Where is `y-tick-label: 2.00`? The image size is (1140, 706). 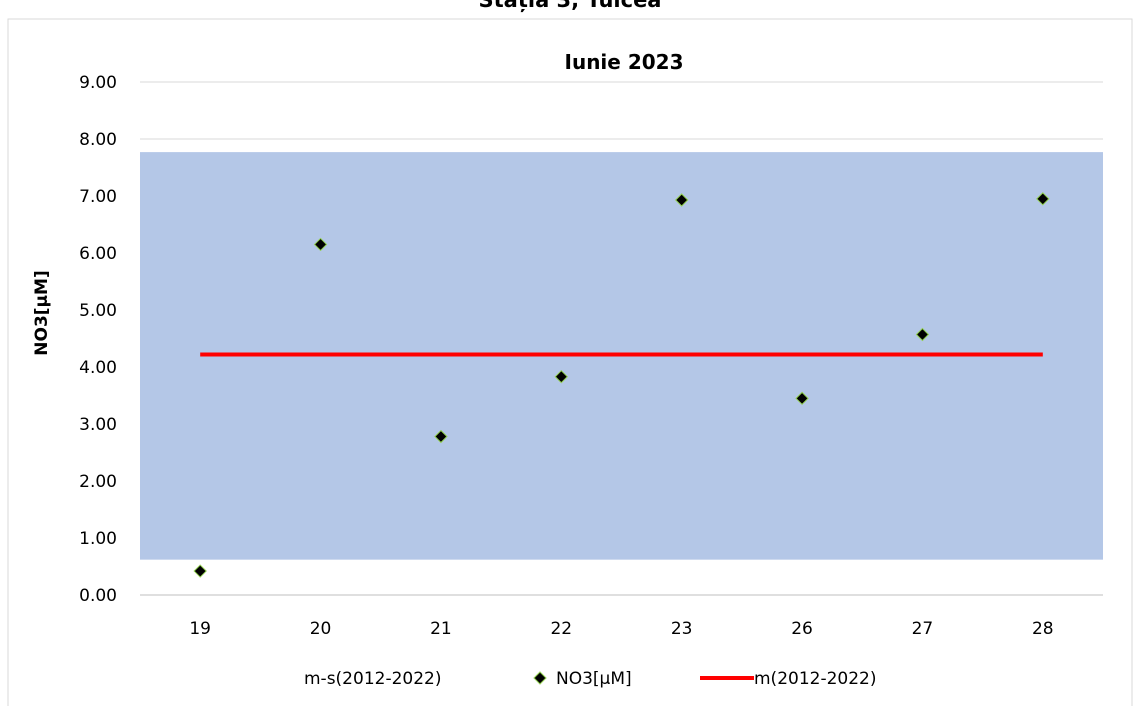 y-tick-label: 2.00 is located at coordinates (98, 482).